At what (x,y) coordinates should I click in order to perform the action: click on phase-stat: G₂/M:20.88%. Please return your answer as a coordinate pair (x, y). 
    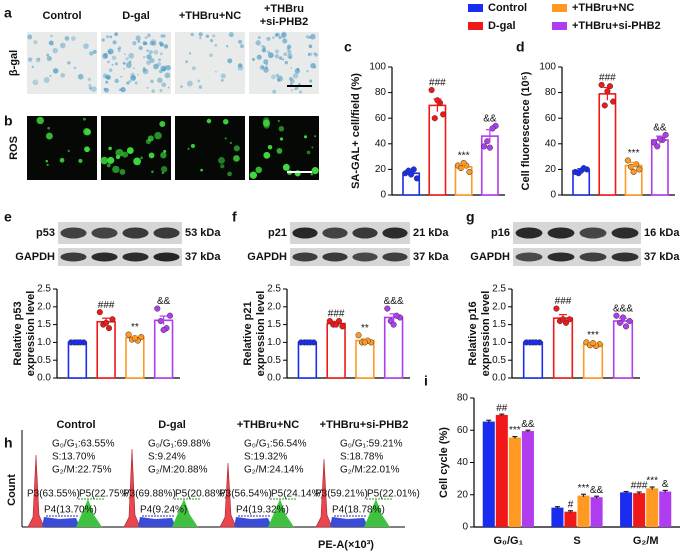
    Looking at the image, I should click on (178, 470).